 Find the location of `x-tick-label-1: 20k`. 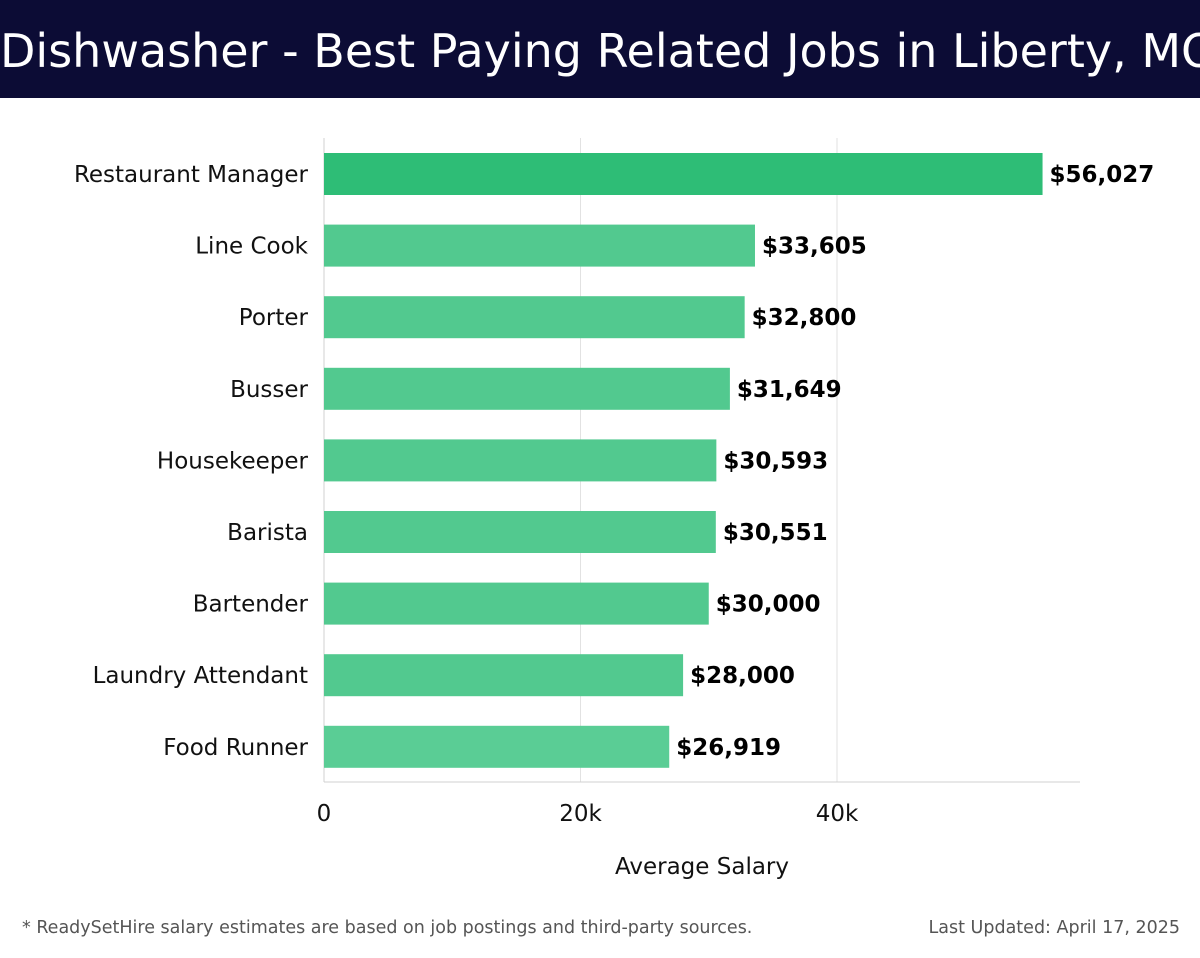

x-tick-label-1: 20k is located at coordinates (580, 814).